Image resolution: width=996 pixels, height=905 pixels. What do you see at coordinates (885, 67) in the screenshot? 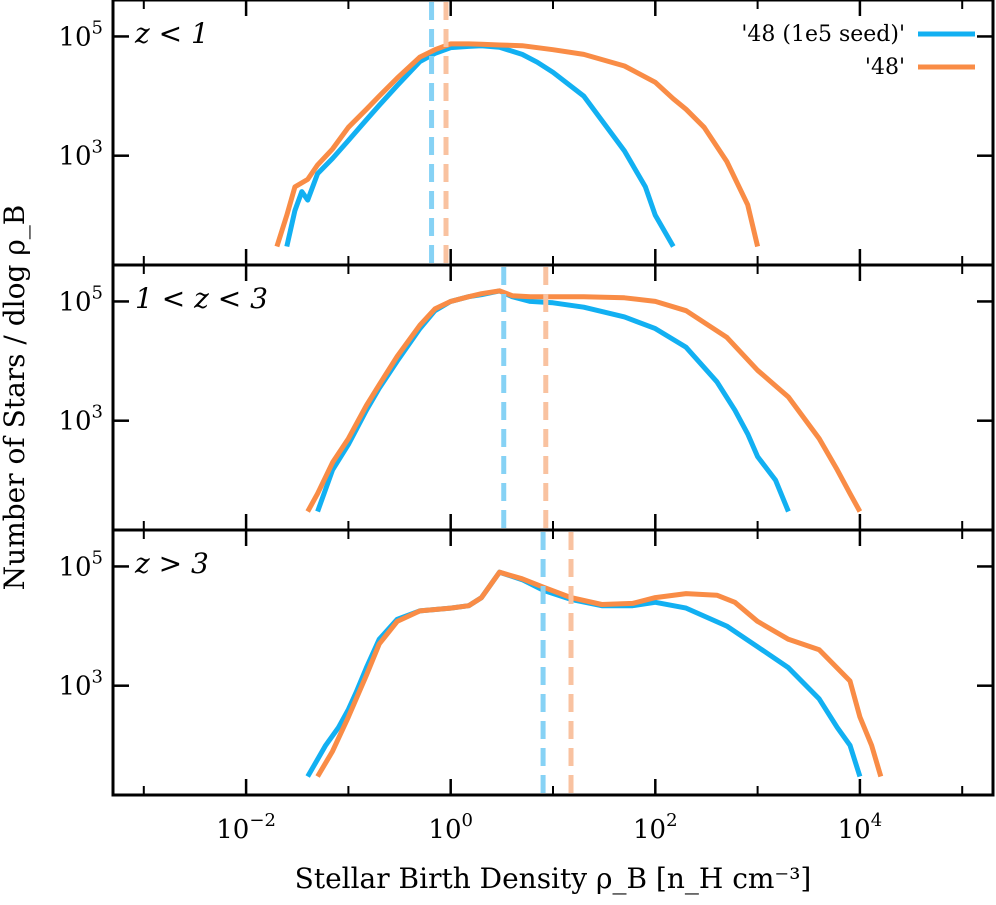
I see `legend-label: '48'` at bounding box center [885, 67].